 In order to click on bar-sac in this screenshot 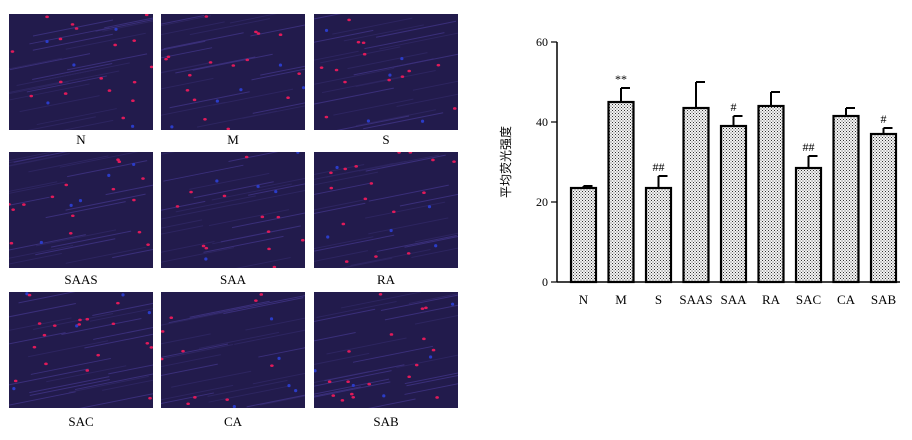, I will do `click(808, 225)`.